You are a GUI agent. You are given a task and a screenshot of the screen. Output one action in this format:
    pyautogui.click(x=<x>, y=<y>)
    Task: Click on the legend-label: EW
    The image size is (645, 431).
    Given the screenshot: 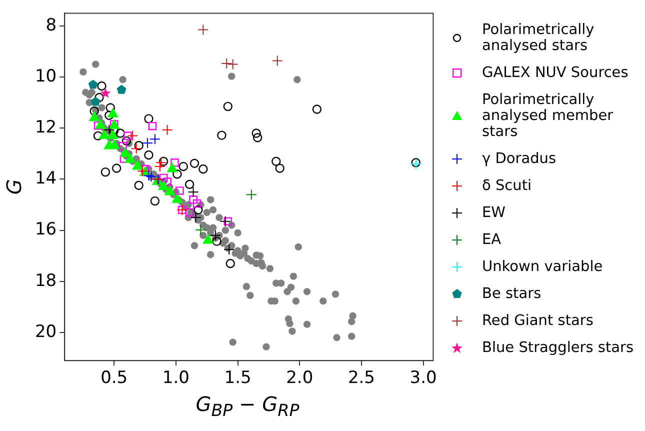 What is the action you would take?
    pyautogui.click(x=494, y=213)
    